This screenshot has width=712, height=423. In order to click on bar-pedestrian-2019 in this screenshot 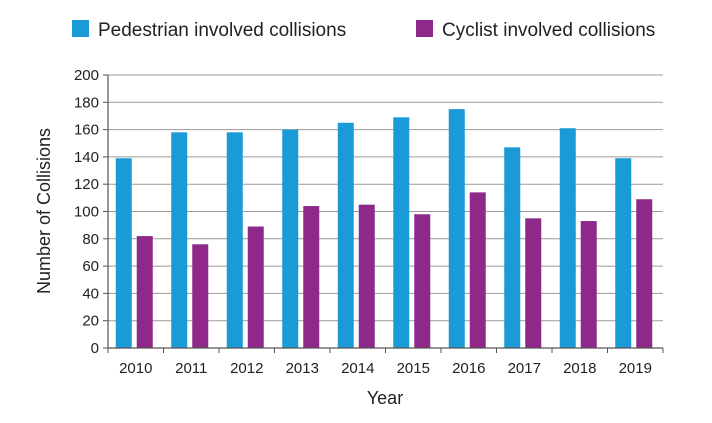, I will do `click(623, 253)`.